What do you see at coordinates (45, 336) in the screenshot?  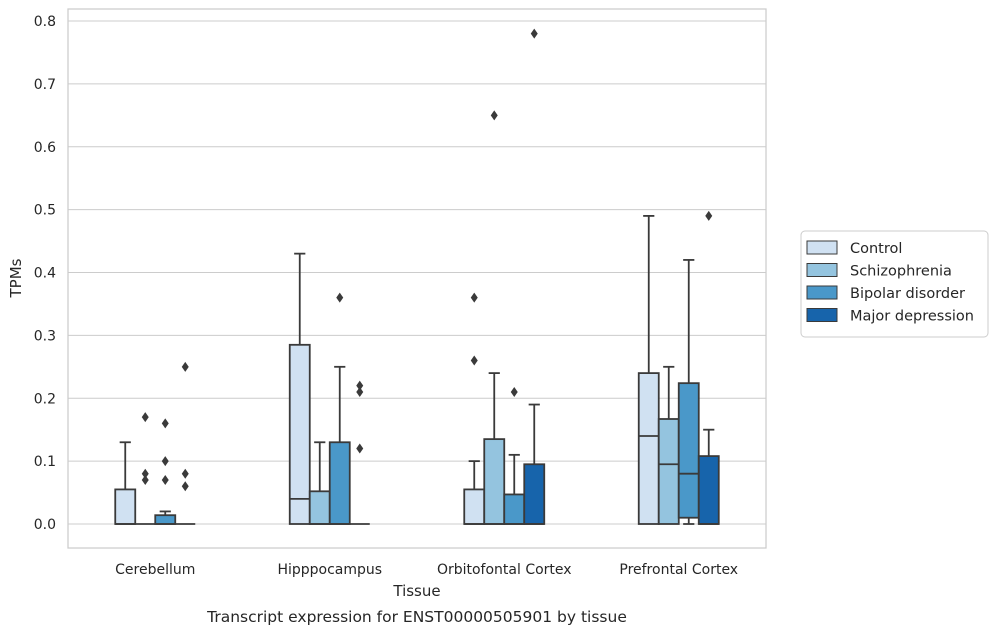 I see `y-tick-label: 0.3` at bounding box center [45, 336].